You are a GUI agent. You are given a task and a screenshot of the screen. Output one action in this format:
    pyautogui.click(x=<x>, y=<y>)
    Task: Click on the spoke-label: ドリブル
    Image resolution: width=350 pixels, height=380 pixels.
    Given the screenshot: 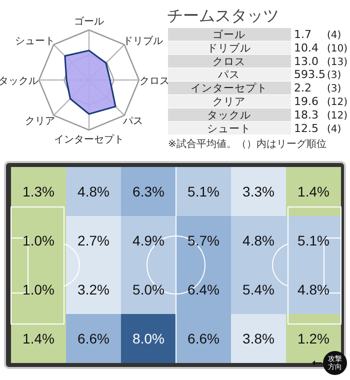 What is the action you would take?
    pyautogui.click(x=142, y=41)
    